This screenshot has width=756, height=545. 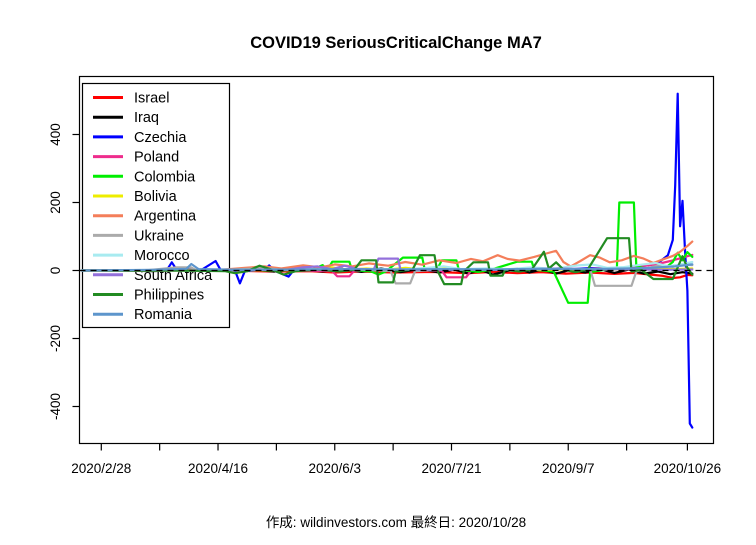 What do you see at coordinates (568, 468) in the screenshot?
I see `x-tick-label: 2020/9/7` at bounding box center [568, 468].